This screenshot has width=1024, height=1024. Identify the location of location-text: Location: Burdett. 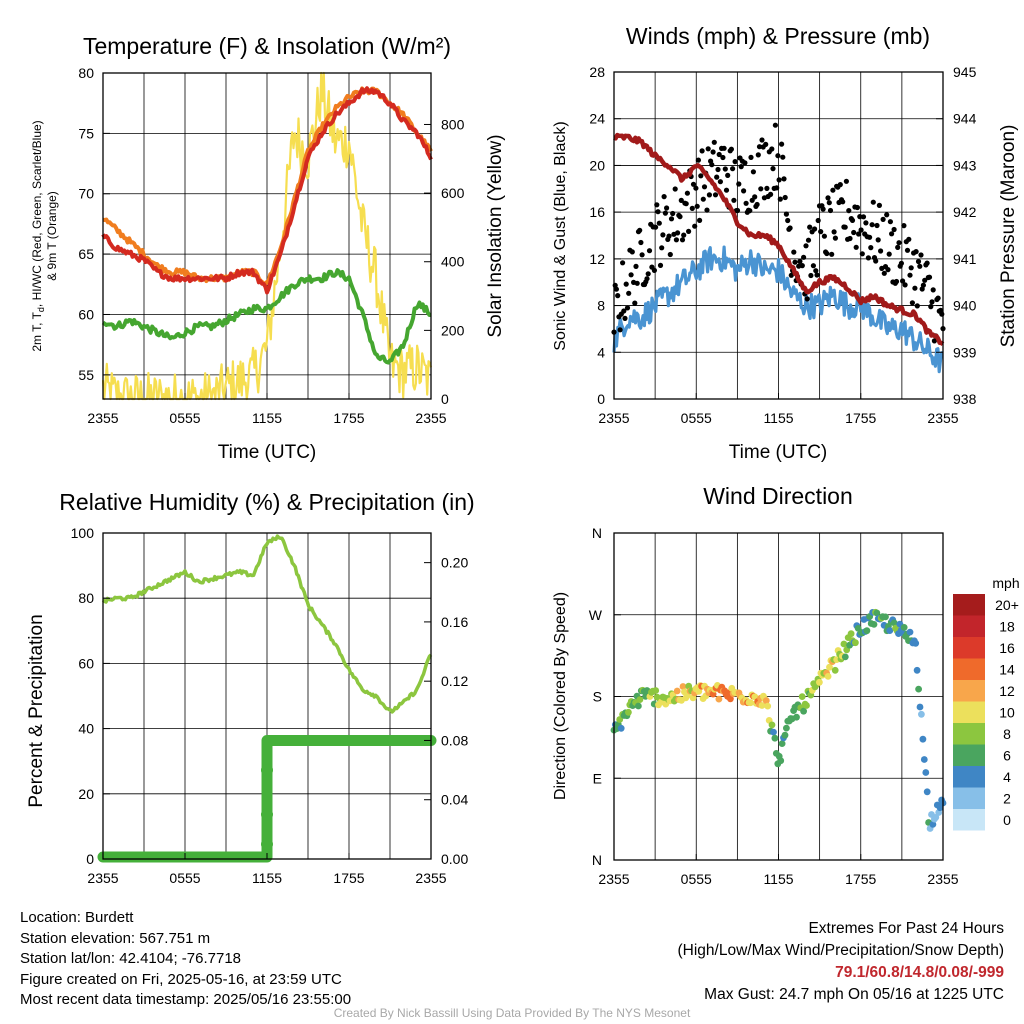
(77, 917).